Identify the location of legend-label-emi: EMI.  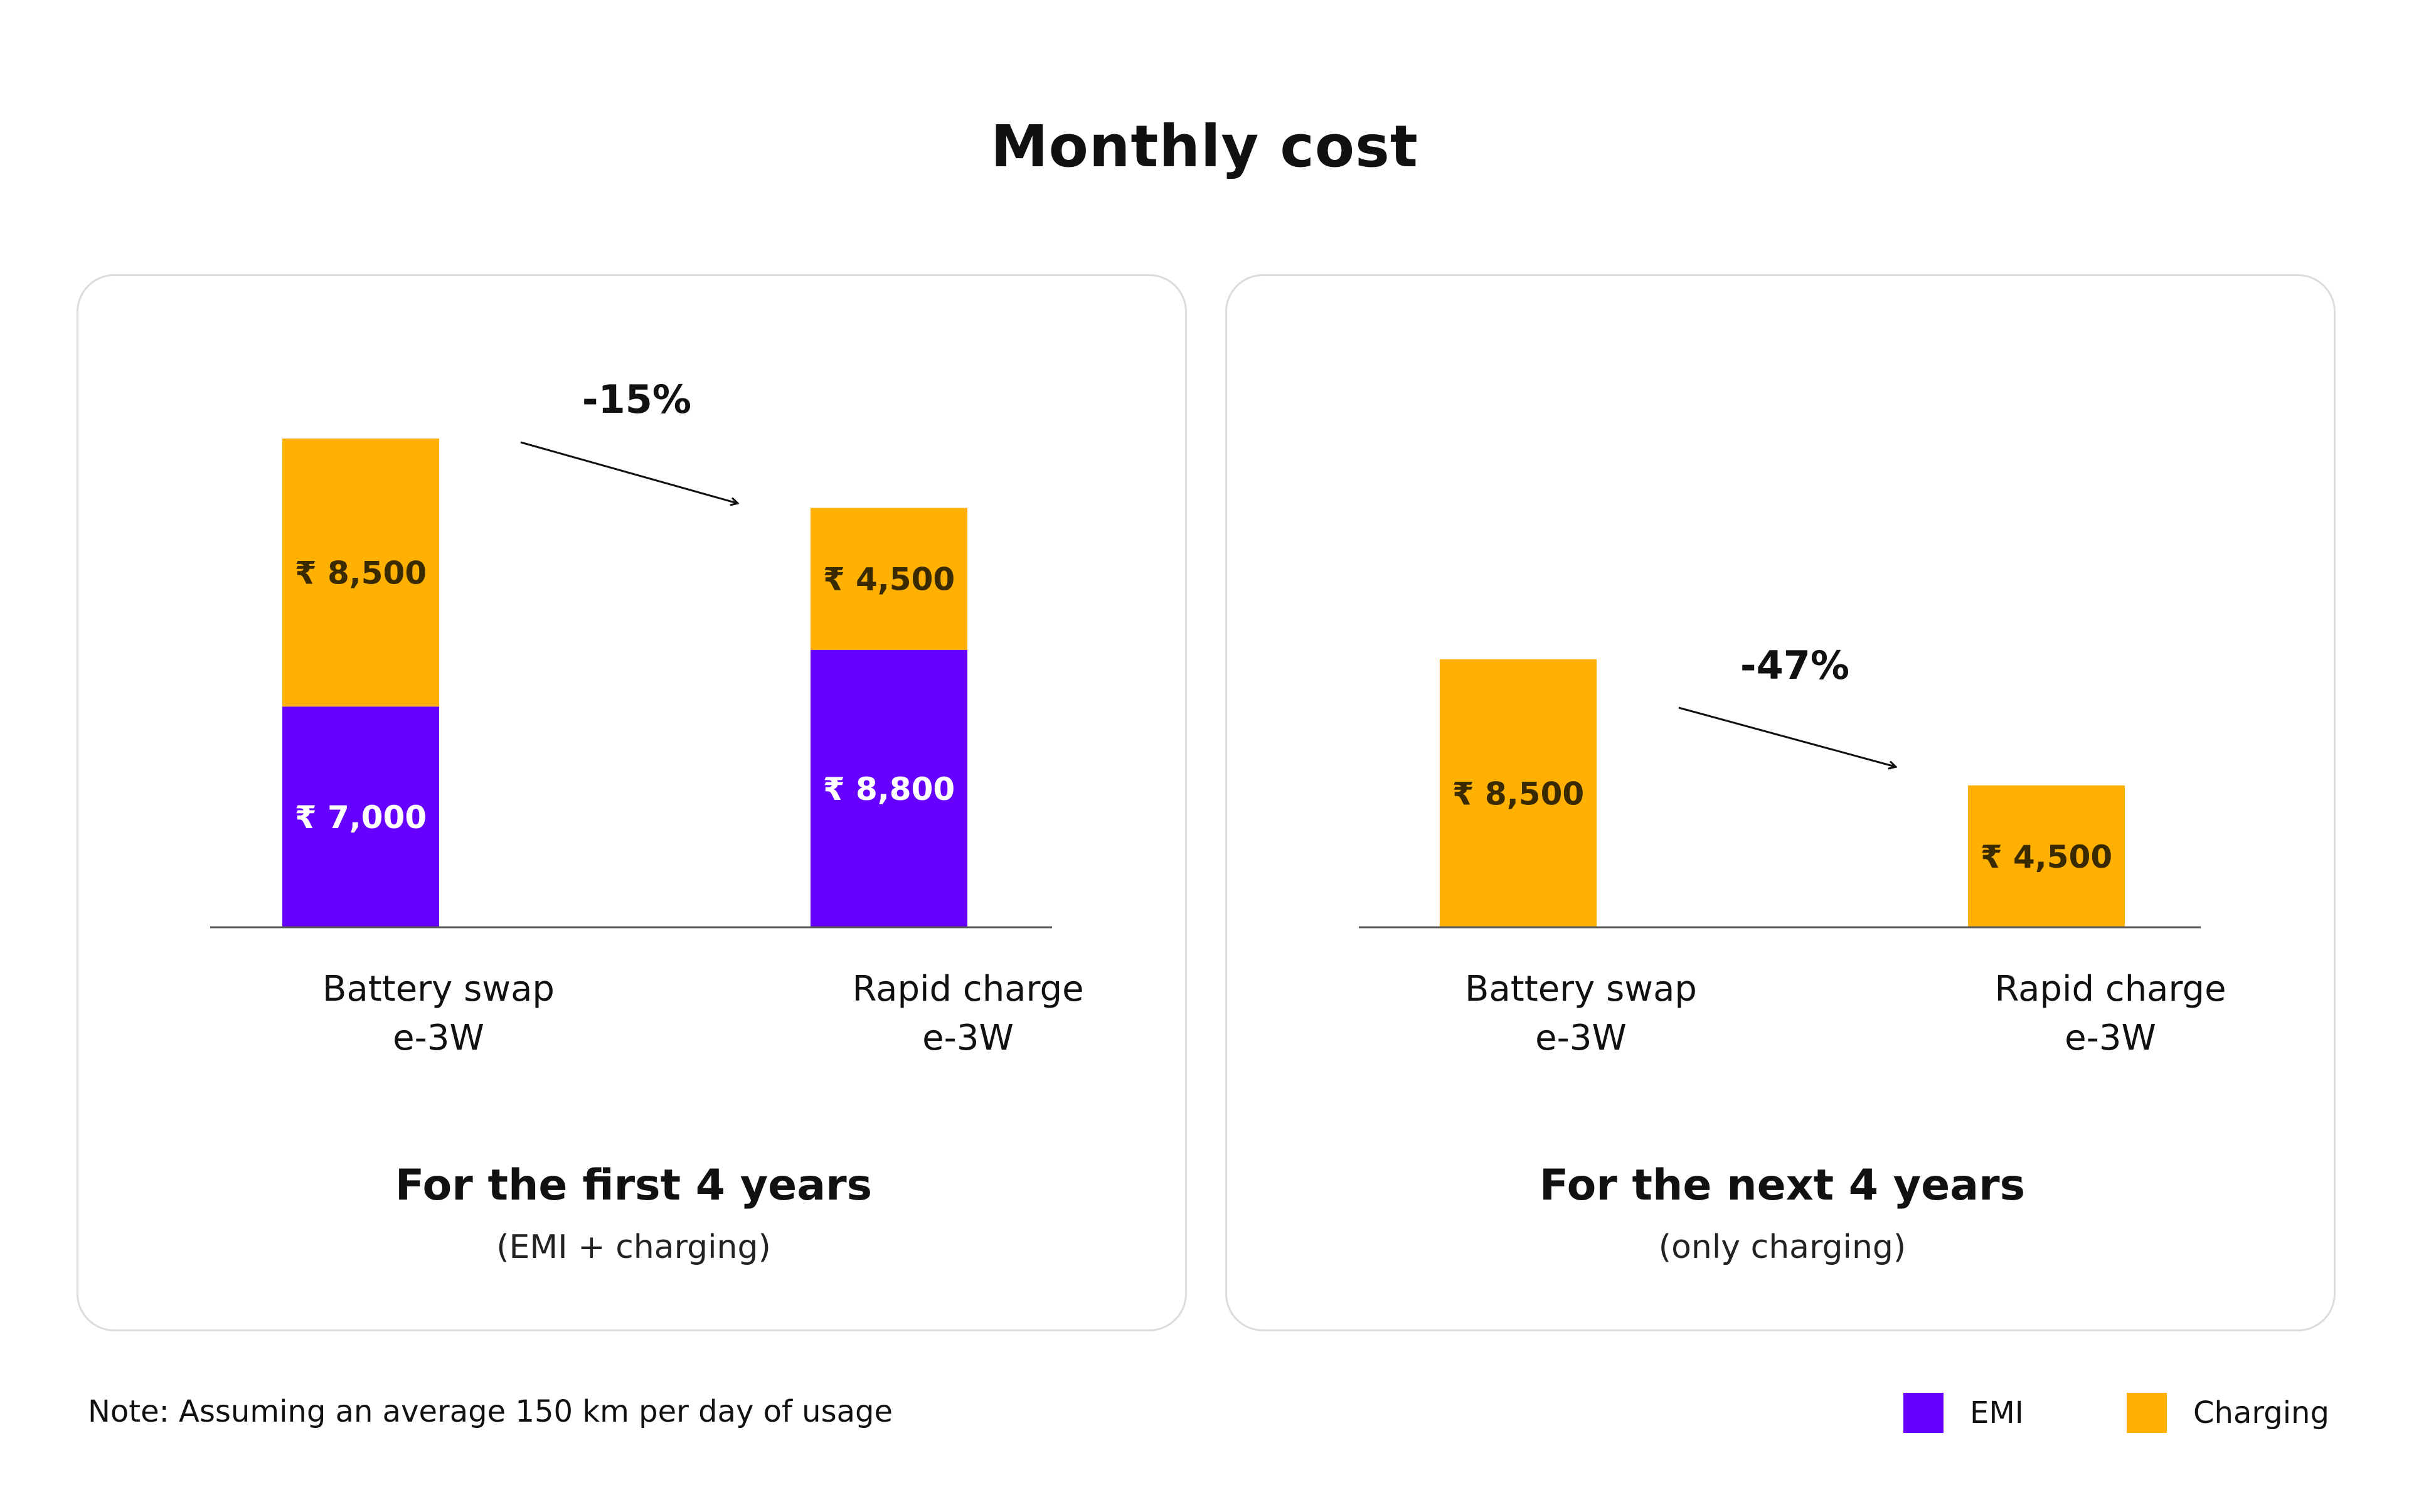
(1997, 1412).